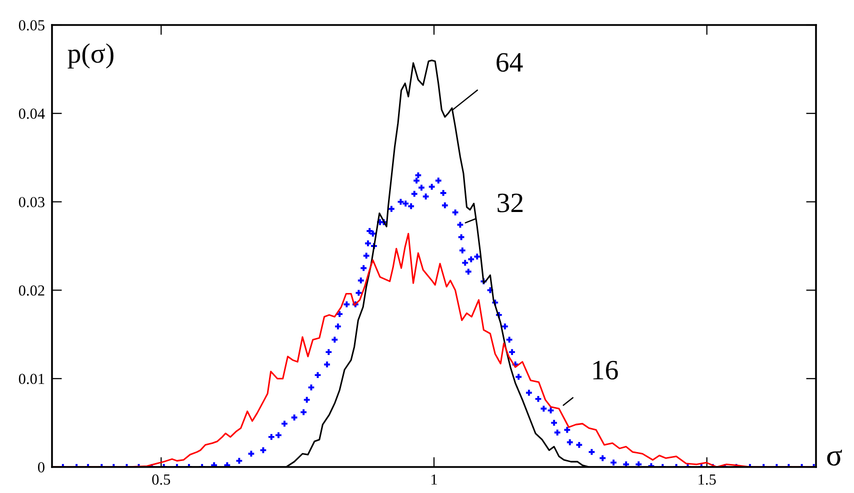 This screenshot has height=493, width=854. Describe the element at coordinates (834, 458) in the screenshot. I see `x-axis-title: σ` at that location.